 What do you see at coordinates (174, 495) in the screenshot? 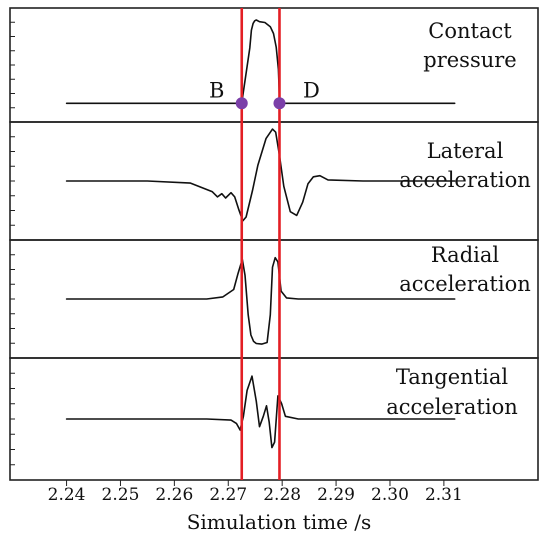
I see `x-tick-label: 2.26` at bounding box center [174, 495].